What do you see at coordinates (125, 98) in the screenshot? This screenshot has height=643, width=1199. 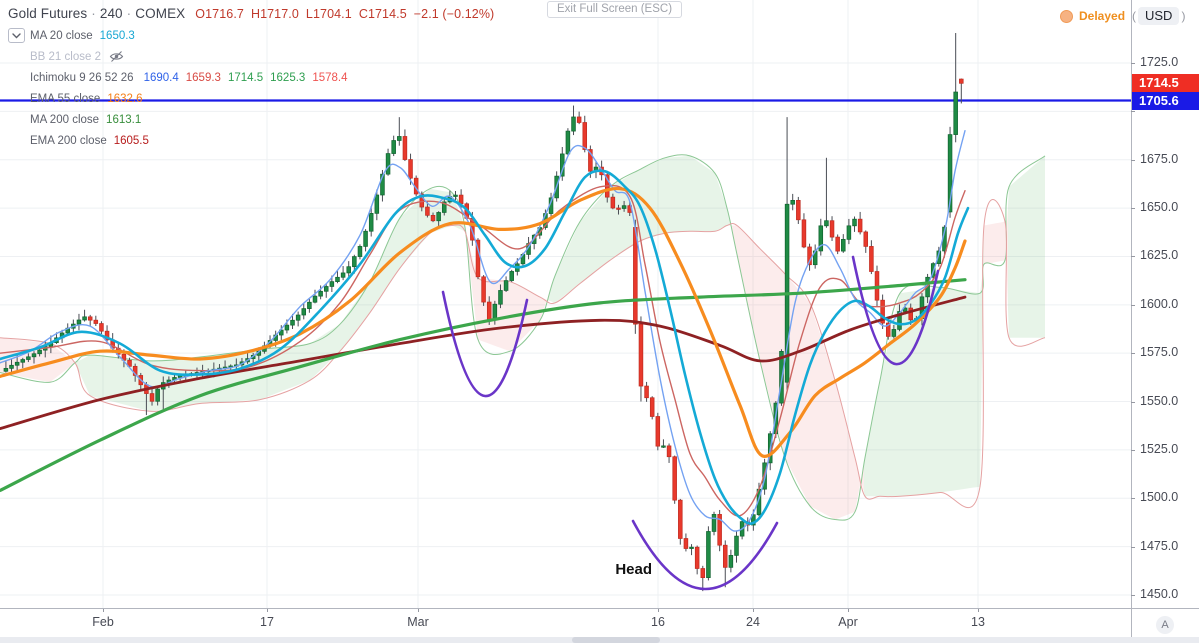 I see `indicator-value: 1632.6` at bounding box center [125, 98].